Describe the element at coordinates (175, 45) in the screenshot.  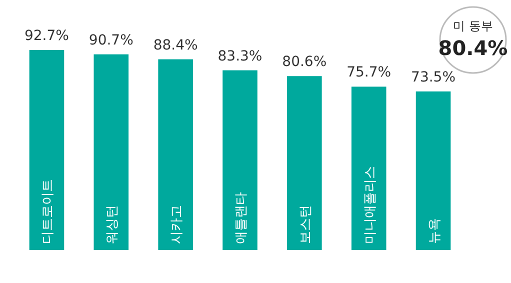
I see `data-label: 88.4%` at that location.